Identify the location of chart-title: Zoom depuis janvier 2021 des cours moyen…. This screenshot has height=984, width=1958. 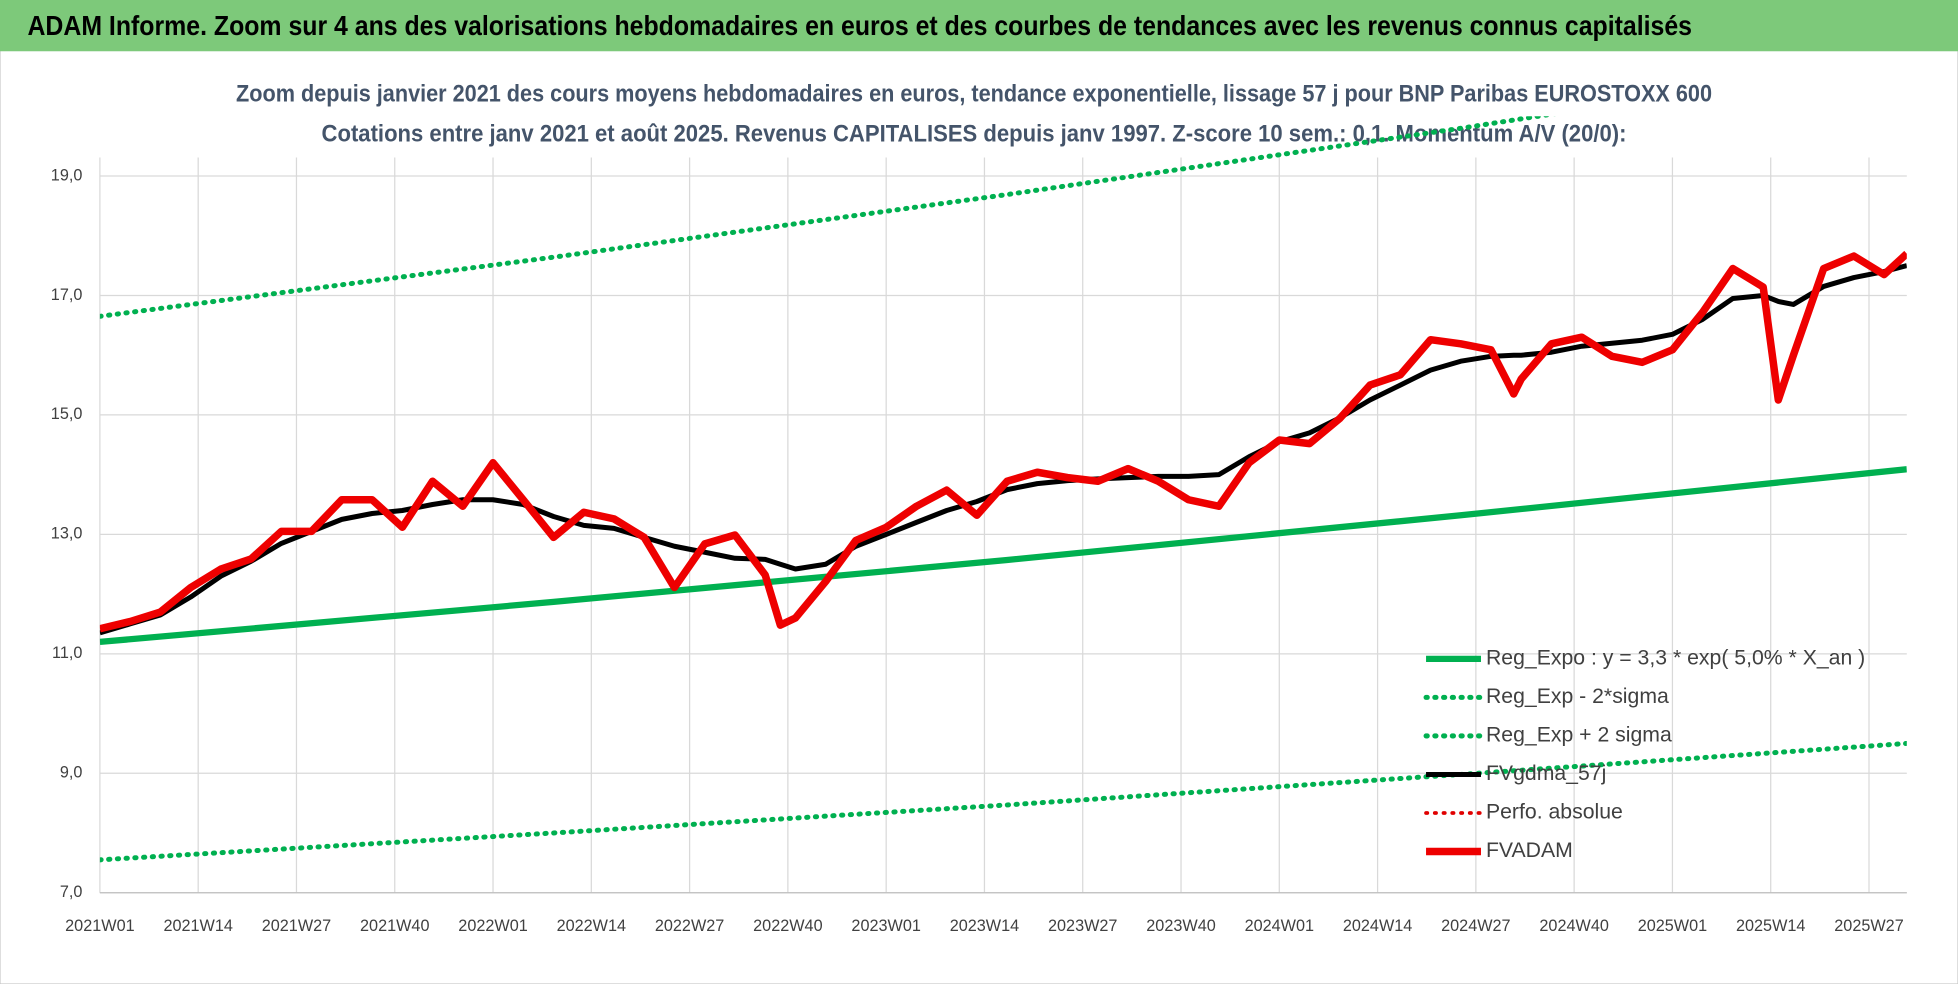
(974, 94).